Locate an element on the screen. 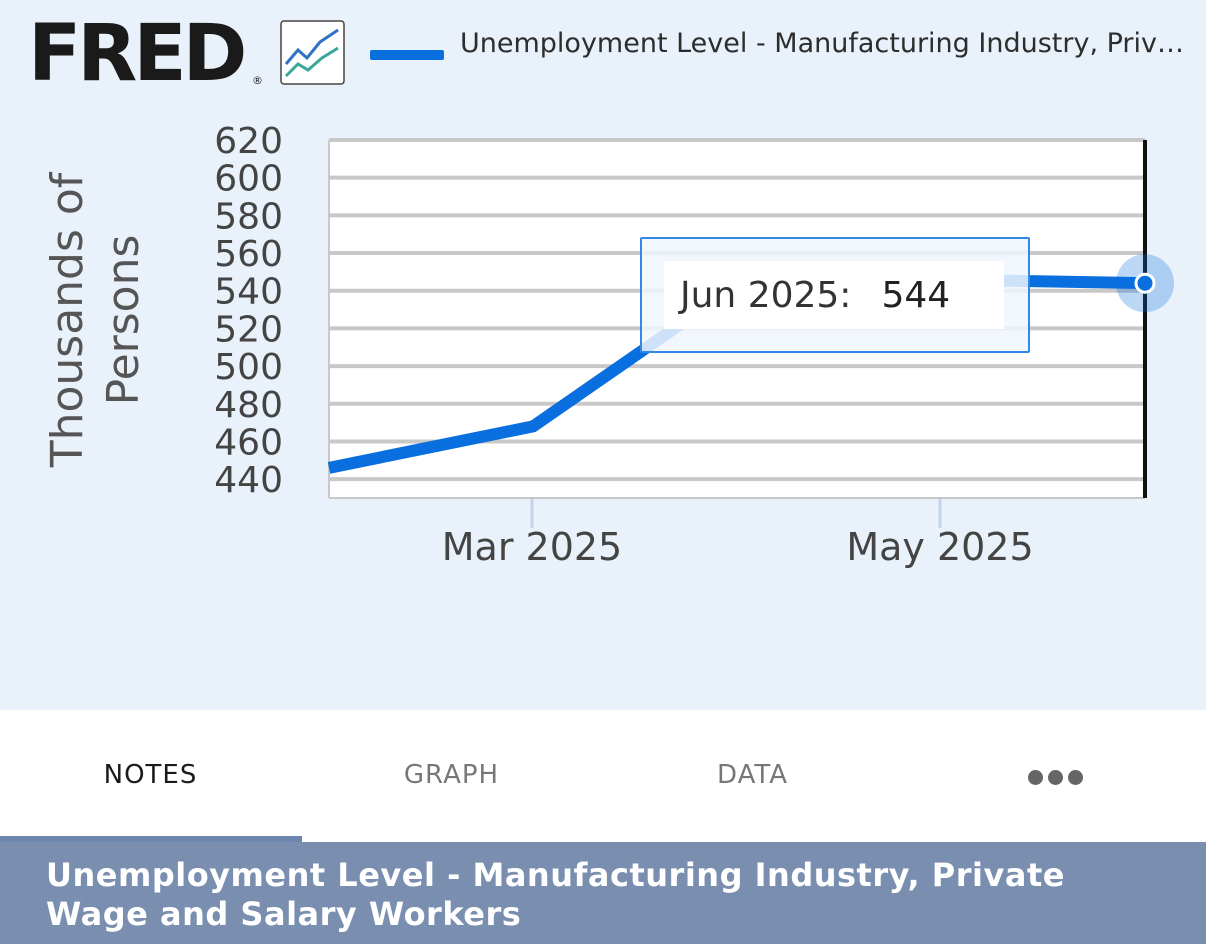 The height and width of the screenshot is (944, 1206). tab-bar: NOTES GRAPH DATA is located at coordinates (603, 776).